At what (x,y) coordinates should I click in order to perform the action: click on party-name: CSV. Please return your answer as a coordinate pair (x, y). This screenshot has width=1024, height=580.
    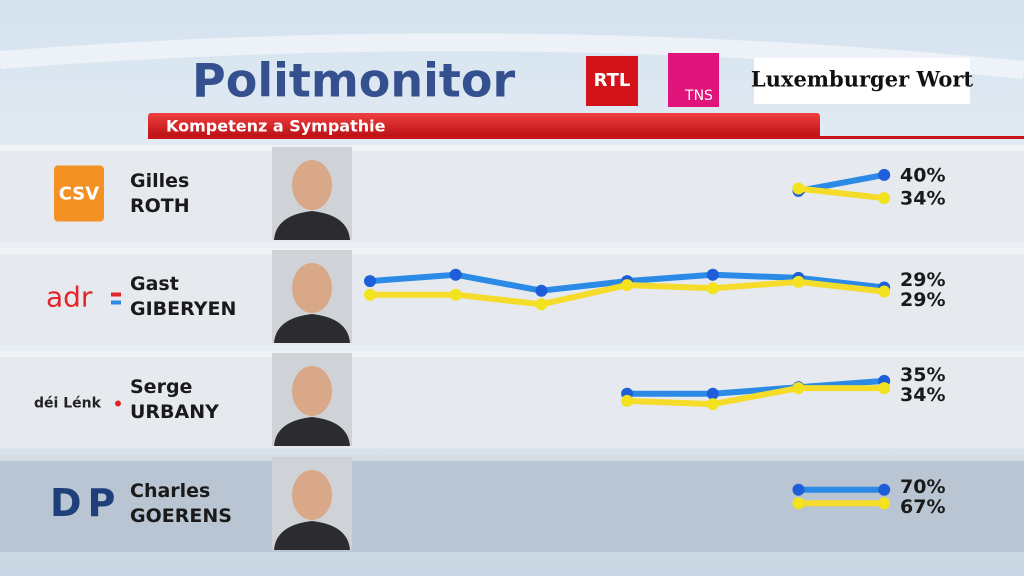
    Looking at the image, I should click on (79, 194).